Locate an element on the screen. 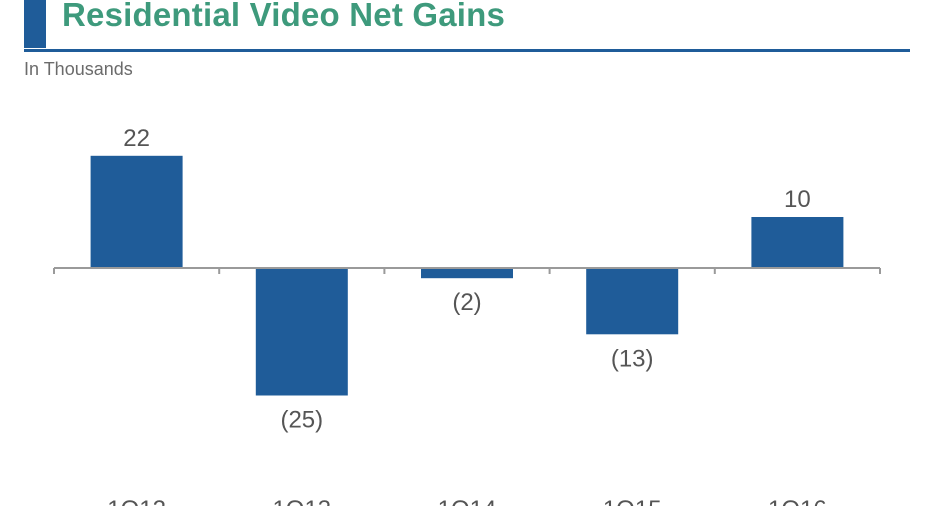 The height and width of the screenshot is (506, 931). data-label: (13) is located at coordinates (632, 358).